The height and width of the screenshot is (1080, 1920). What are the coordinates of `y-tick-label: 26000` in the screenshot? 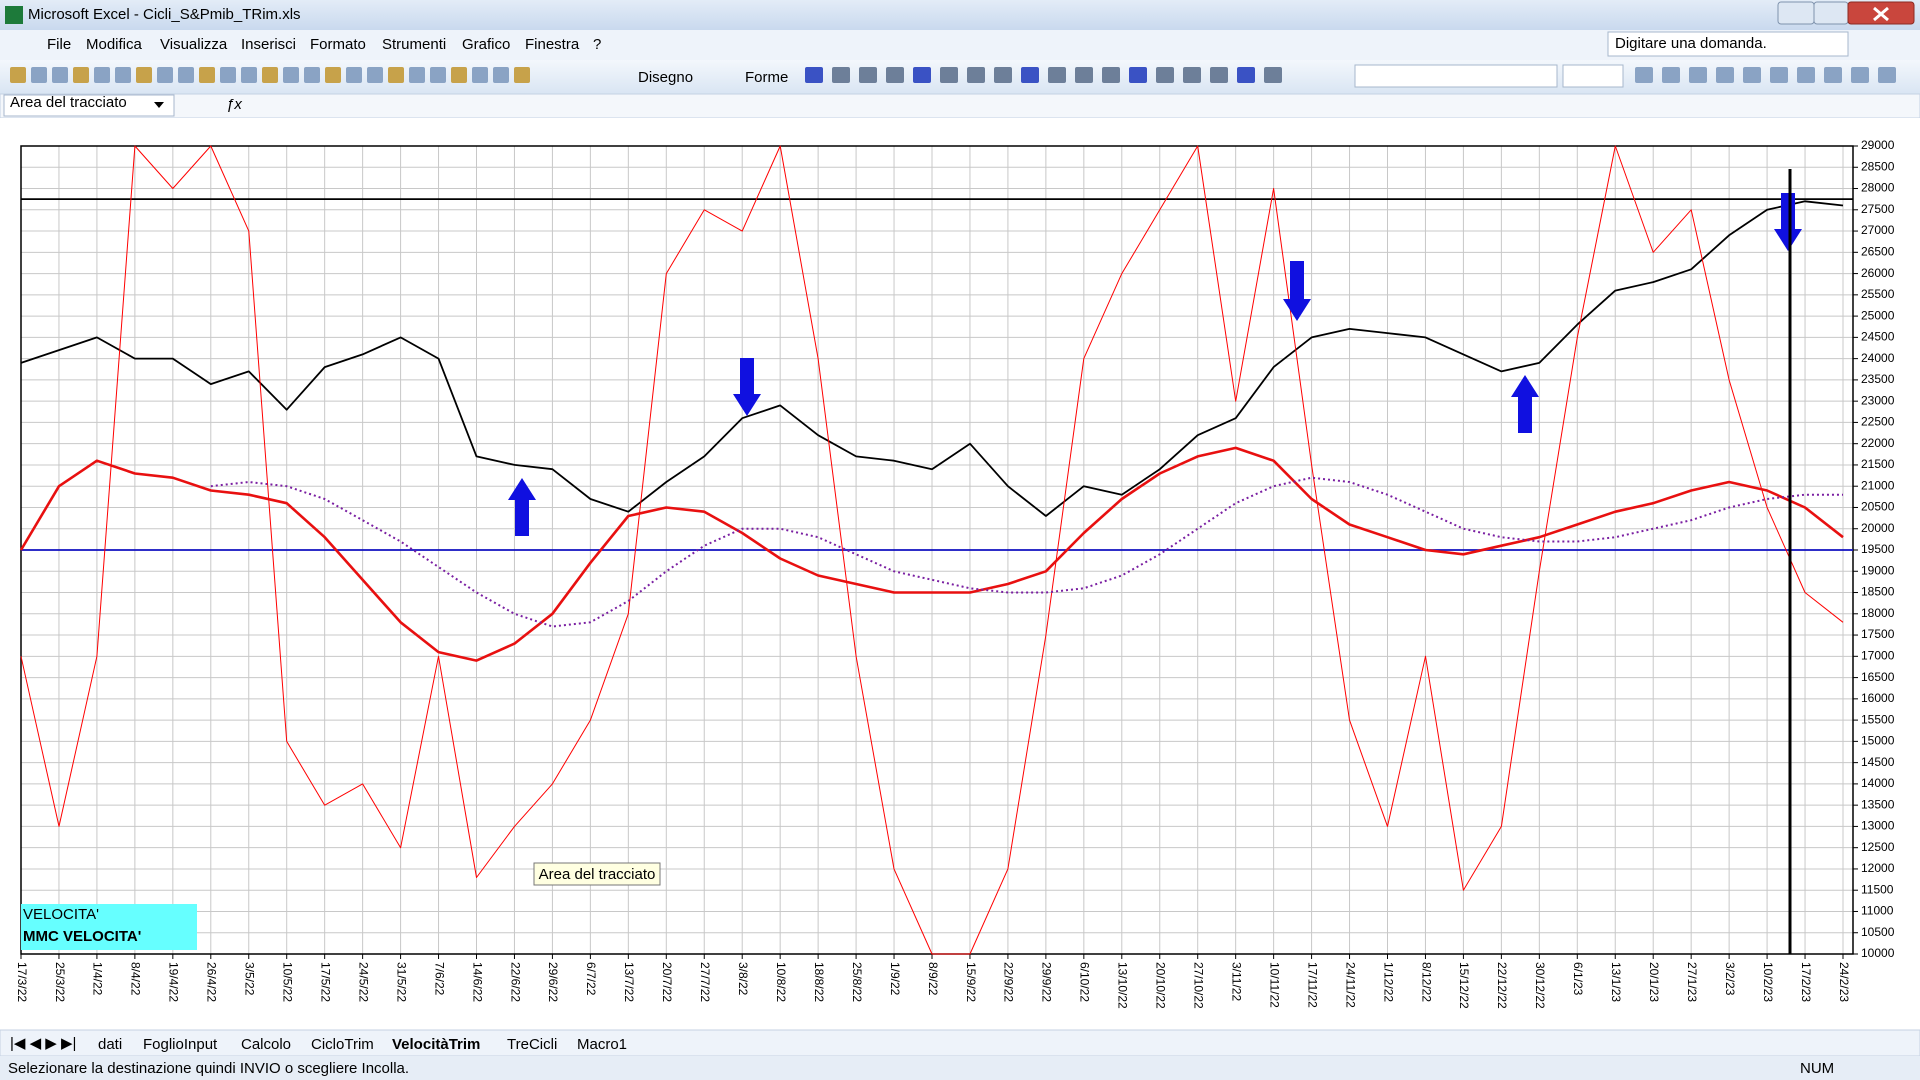 It's located at (1878, 273).